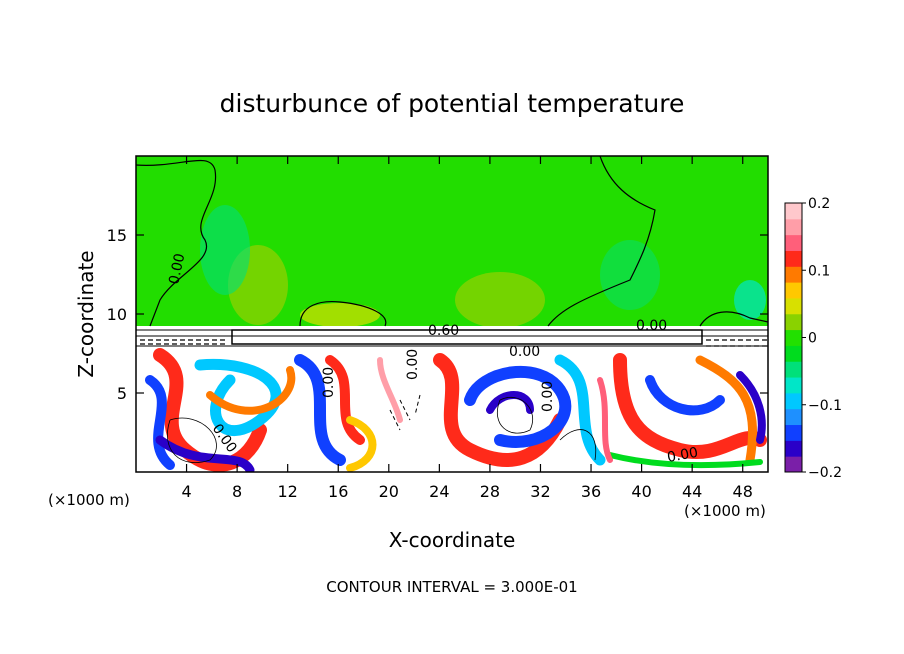 This screenshot has width=904, height=654. Describe the element at coordinates (117, 314) in the screenshot. I see `y-tick-label: 10` at that location.